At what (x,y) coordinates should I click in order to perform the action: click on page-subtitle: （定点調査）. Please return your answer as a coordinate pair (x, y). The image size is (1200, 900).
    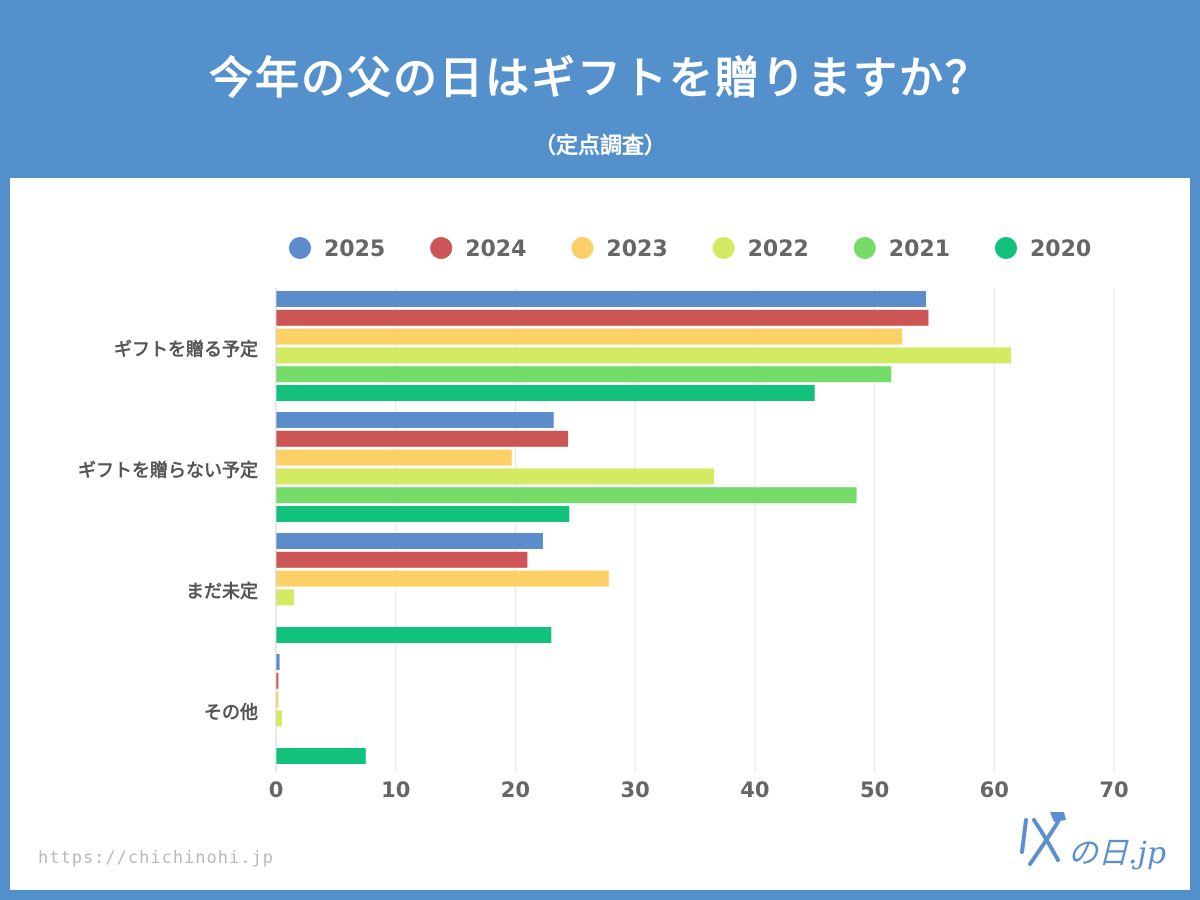
    Looking at the image, I should click on (599, 146).